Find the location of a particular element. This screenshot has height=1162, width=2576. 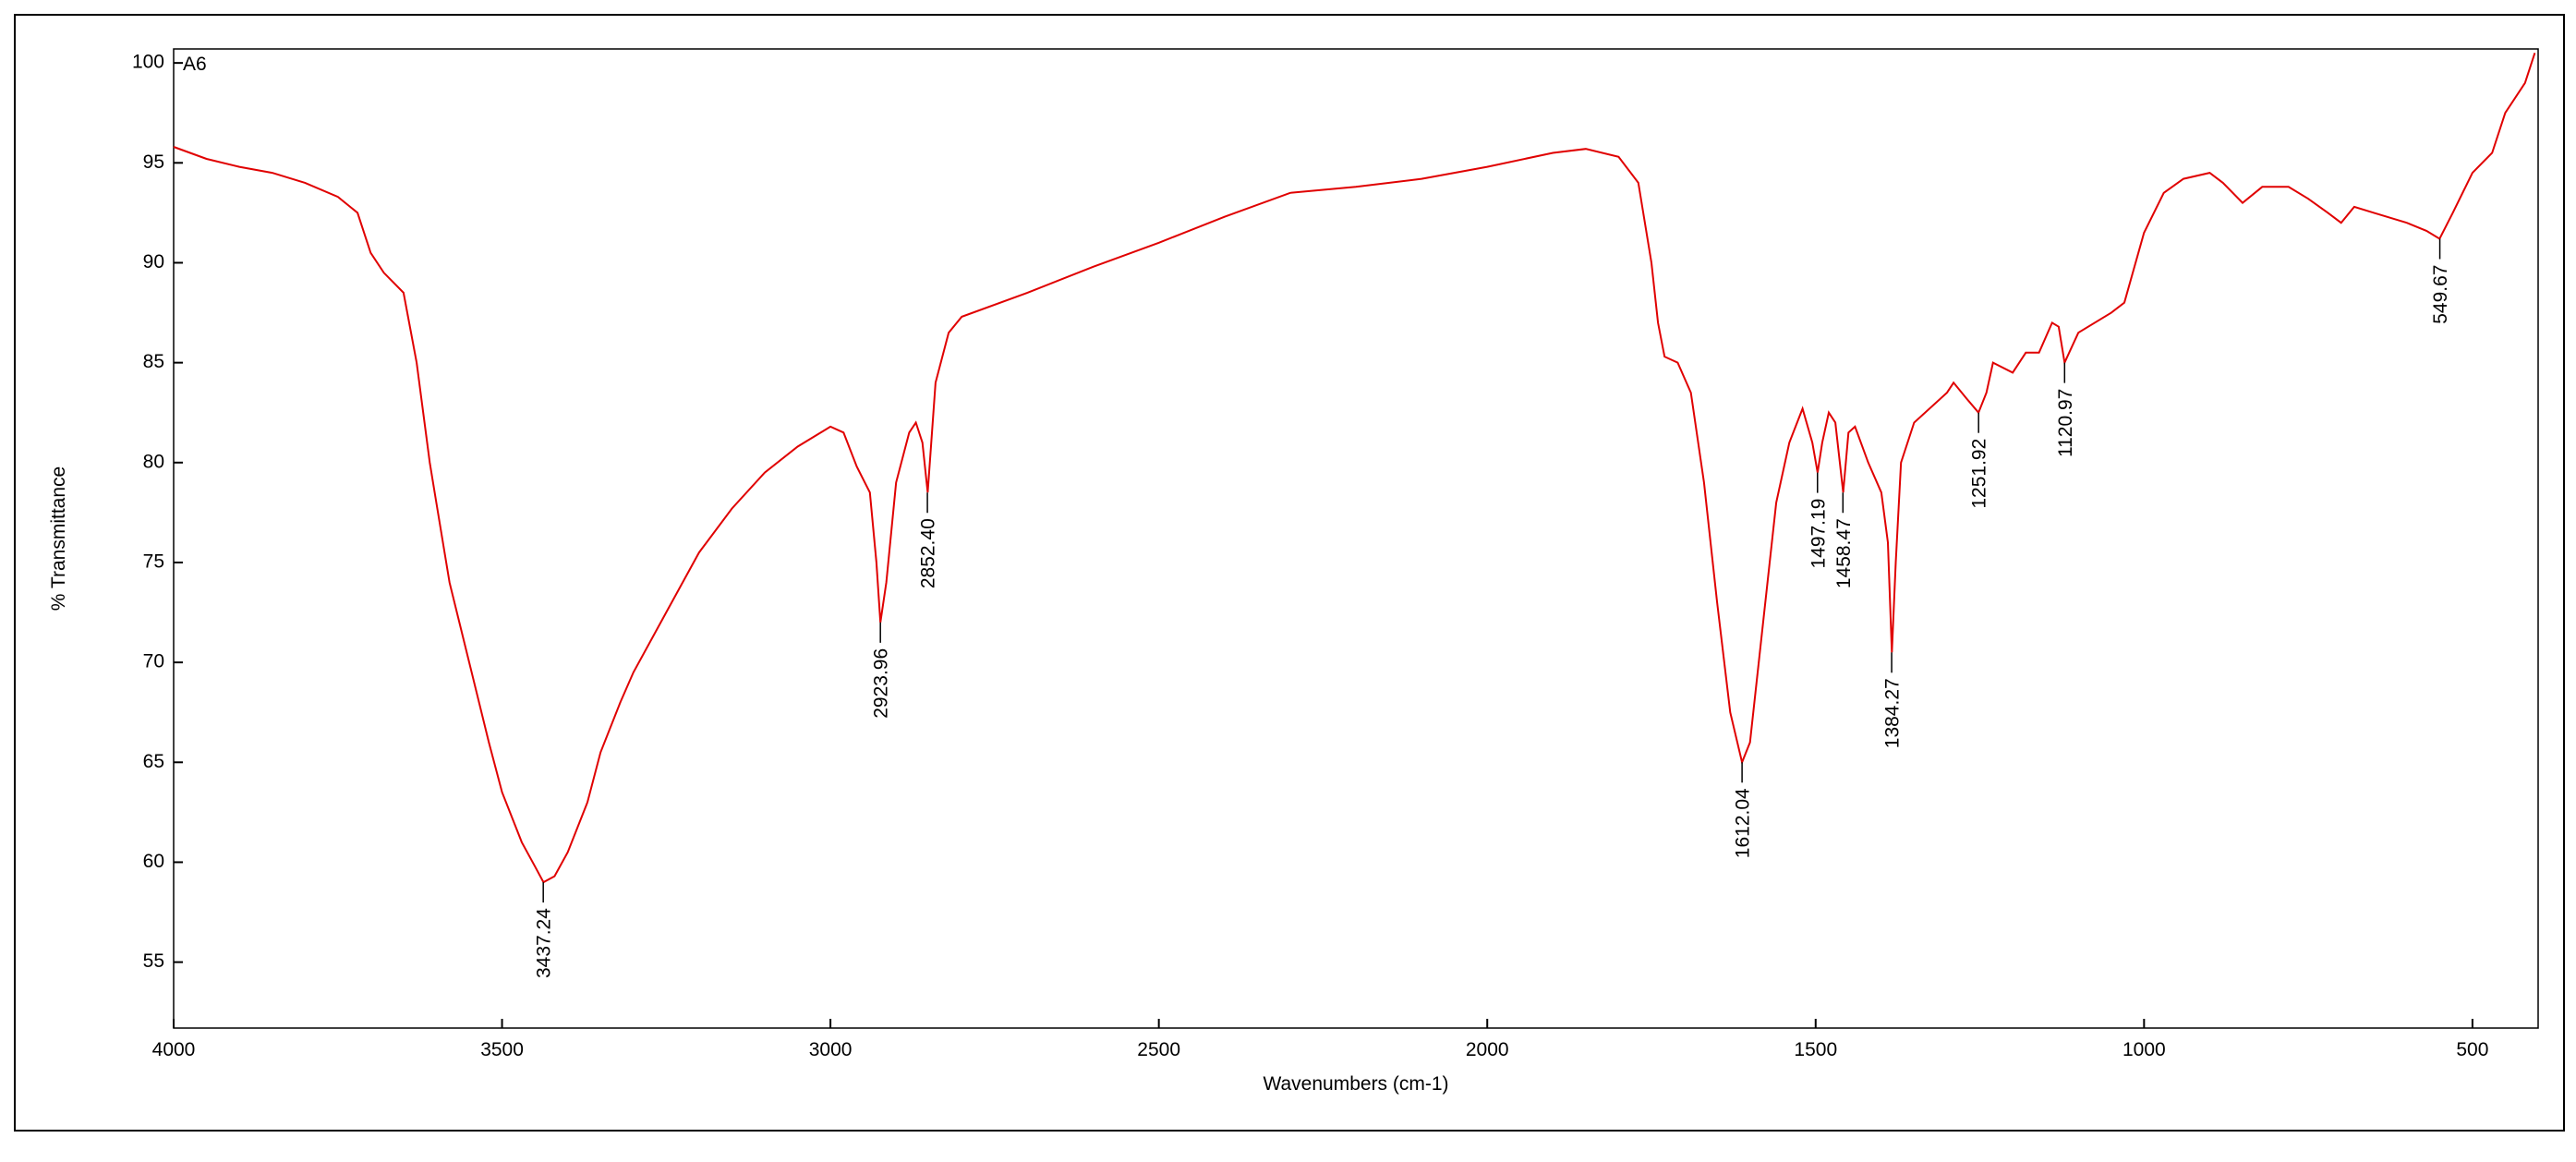

peak-label: 1251.92 is located at coordinates (1979, 474).